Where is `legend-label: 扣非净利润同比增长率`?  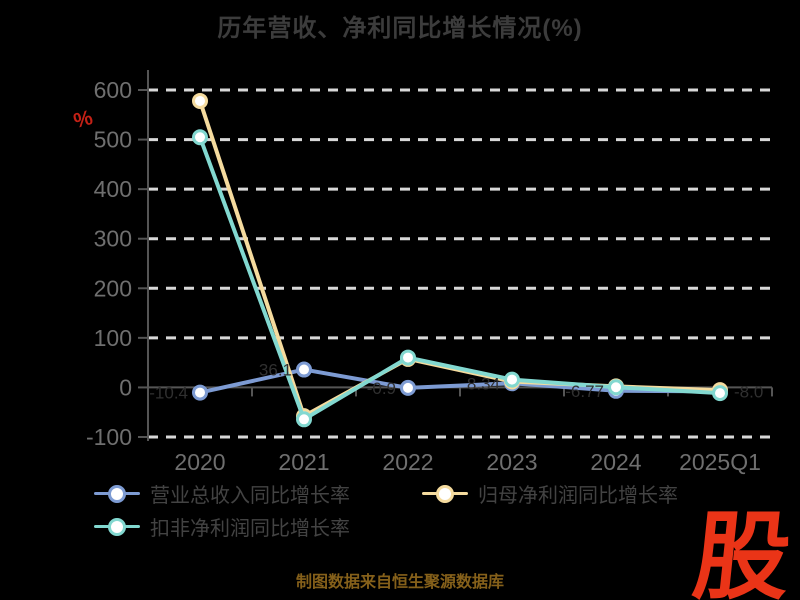 legend-label: 扣非净利润同比增长率 is located at coordinates (250, 529).